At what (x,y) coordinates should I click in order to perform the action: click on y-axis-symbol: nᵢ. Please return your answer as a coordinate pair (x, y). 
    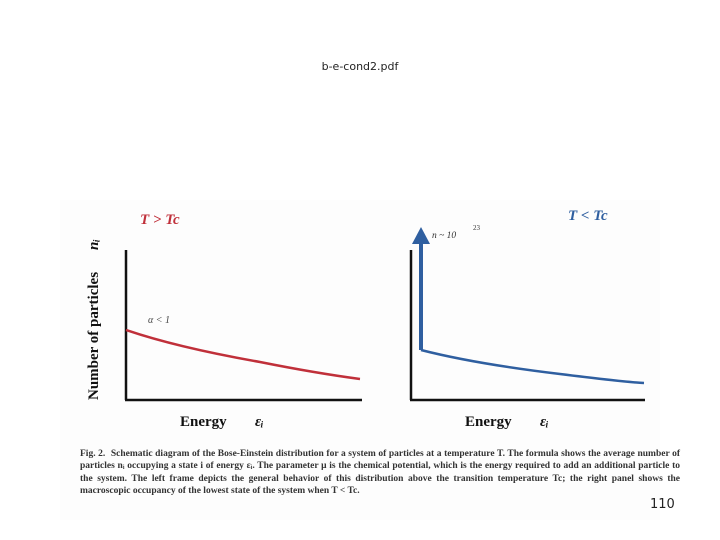
    Looking at the image, I should click on (94, 244).